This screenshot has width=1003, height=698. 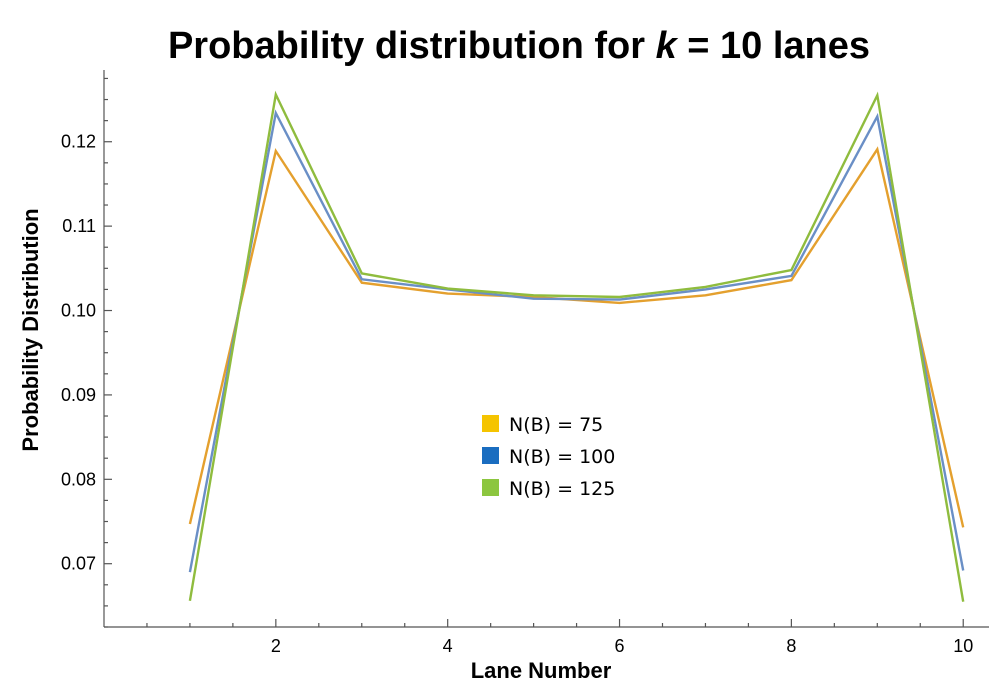 I want to click on x-tick-label: 2, so click(x=276, y=646).